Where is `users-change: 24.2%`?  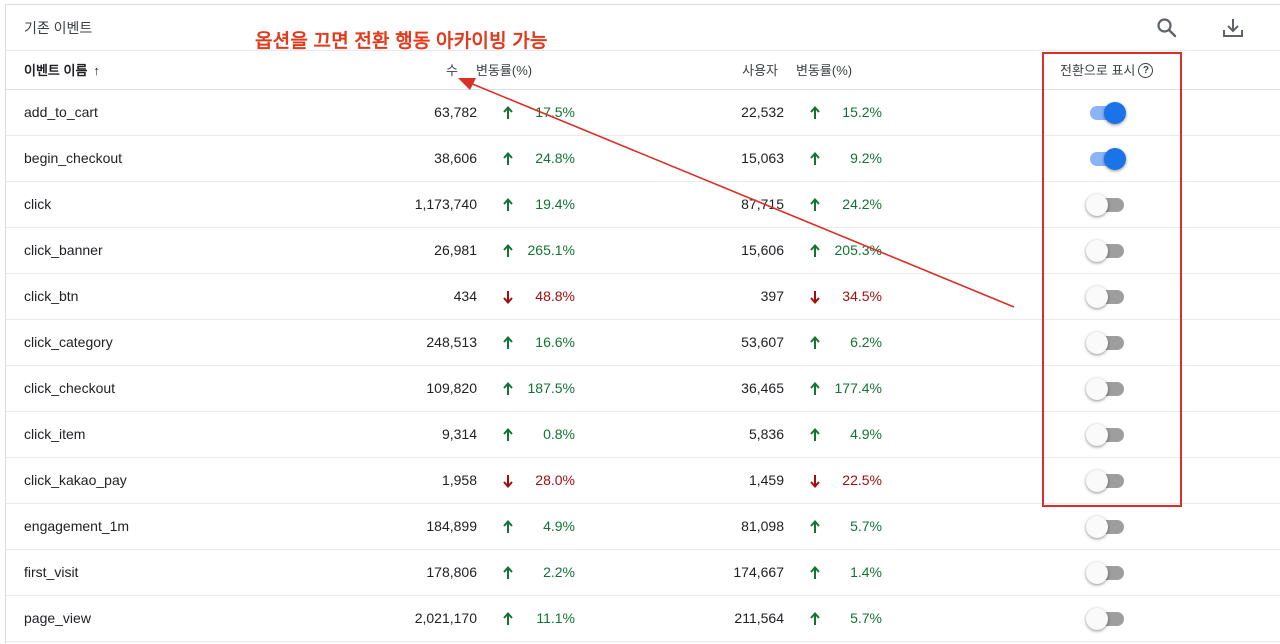 users-change: 24.2% is located at coordinates (862, 204).